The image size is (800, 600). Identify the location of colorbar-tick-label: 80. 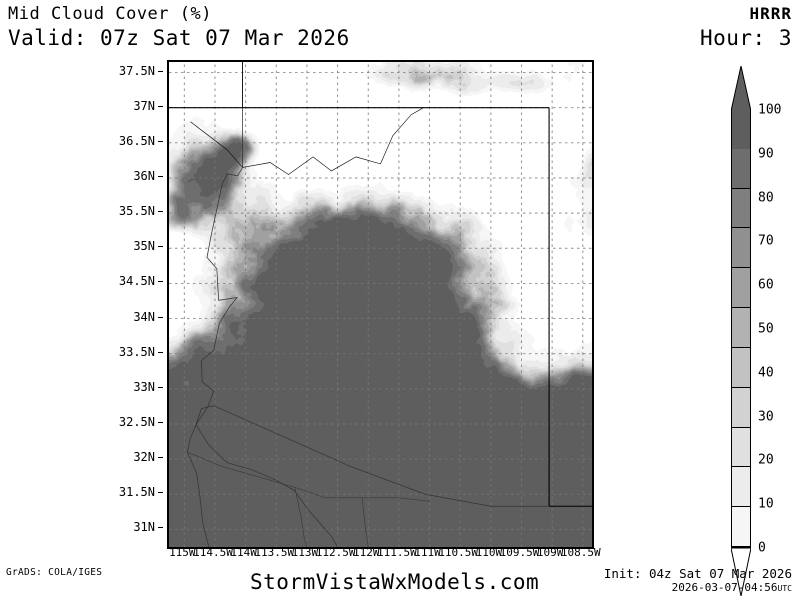
(766, 198).